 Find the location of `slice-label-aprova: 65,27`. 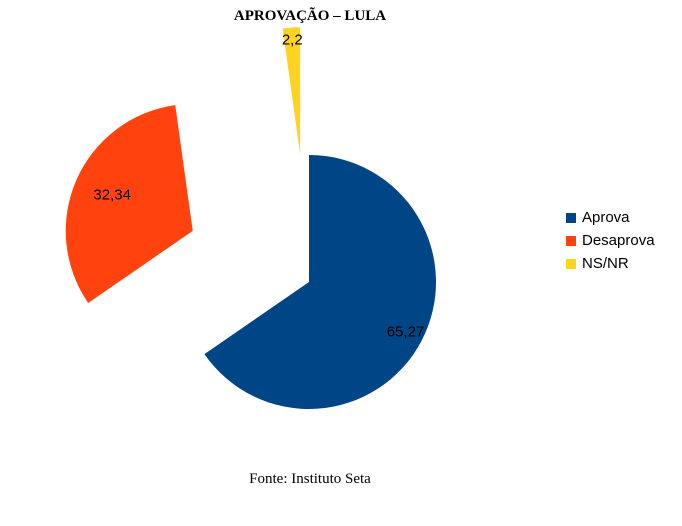

slice-label-aprova: 65,27 is located at coordinates (406, 332).